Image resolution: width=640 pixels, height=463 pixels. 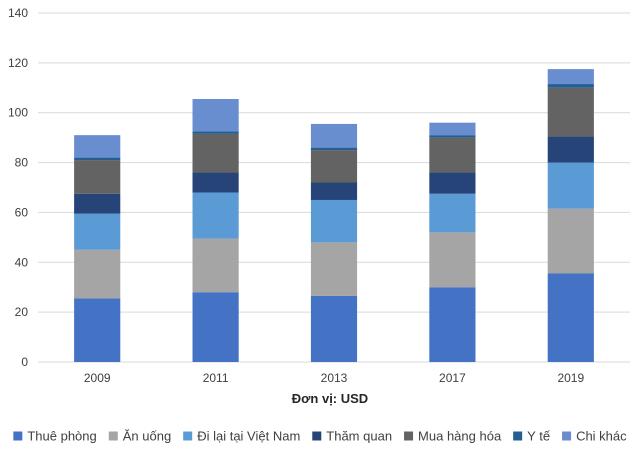 I want to click on y-tick-label: 140, so click(x=18, y=13).